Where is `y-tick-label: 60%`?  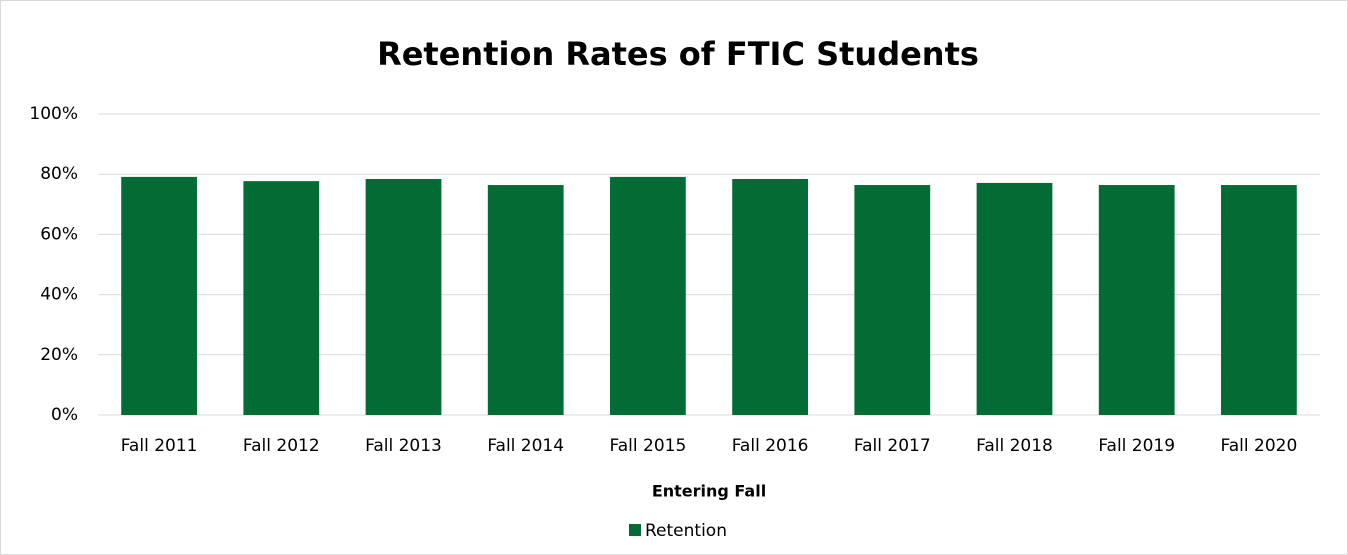
y-tick-label: 60% is located at coordinates (59, 234).